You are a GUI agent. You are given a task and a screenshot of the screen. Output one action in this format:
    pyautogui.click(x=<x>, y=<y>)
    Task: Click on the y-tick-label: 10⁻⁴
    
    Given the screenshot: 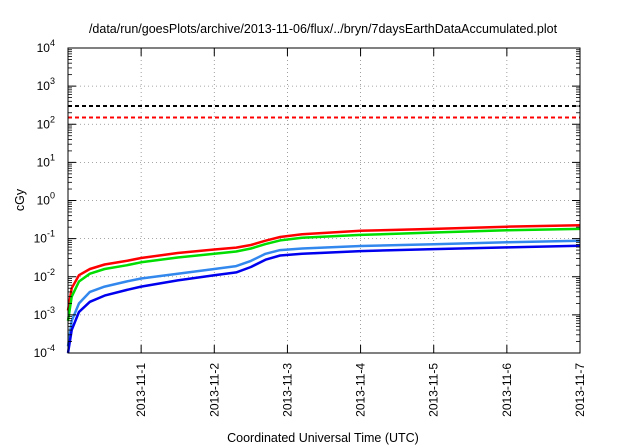 What is the action you would take?
    pyautogui.click(x=44, y=351)
    